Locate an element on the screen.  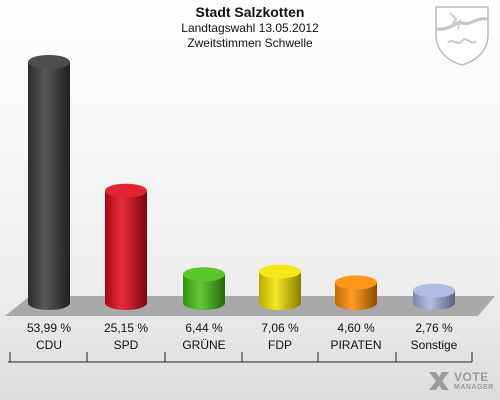
value-labels: 53,99 % 25,15 % 6,44 % 7,06 % 4,60 % 2,76 % is located at coordinates (240, 328).